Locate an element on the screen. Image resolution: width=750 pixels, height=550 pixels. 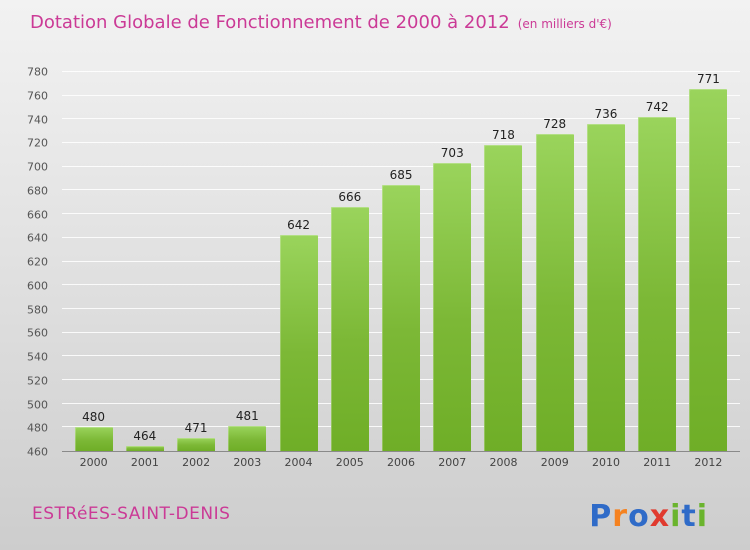
bar-value-label: 728 is located at coordinates (555, 123).